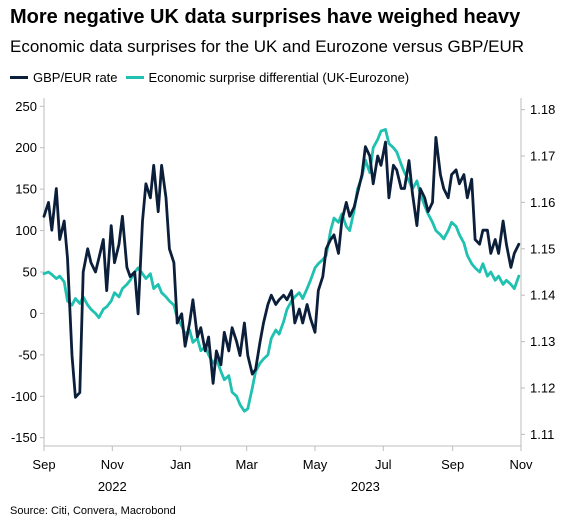  Describe the element at coordinates (246, 464) in the screenshot. I see `x-tick-label: Mar` at that location.